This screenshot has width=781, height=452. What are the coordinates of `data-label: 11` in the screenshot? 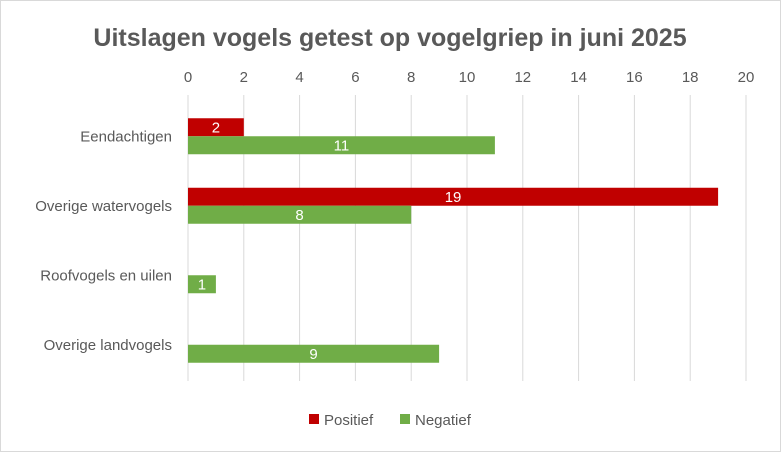 It's located at (342, 145).